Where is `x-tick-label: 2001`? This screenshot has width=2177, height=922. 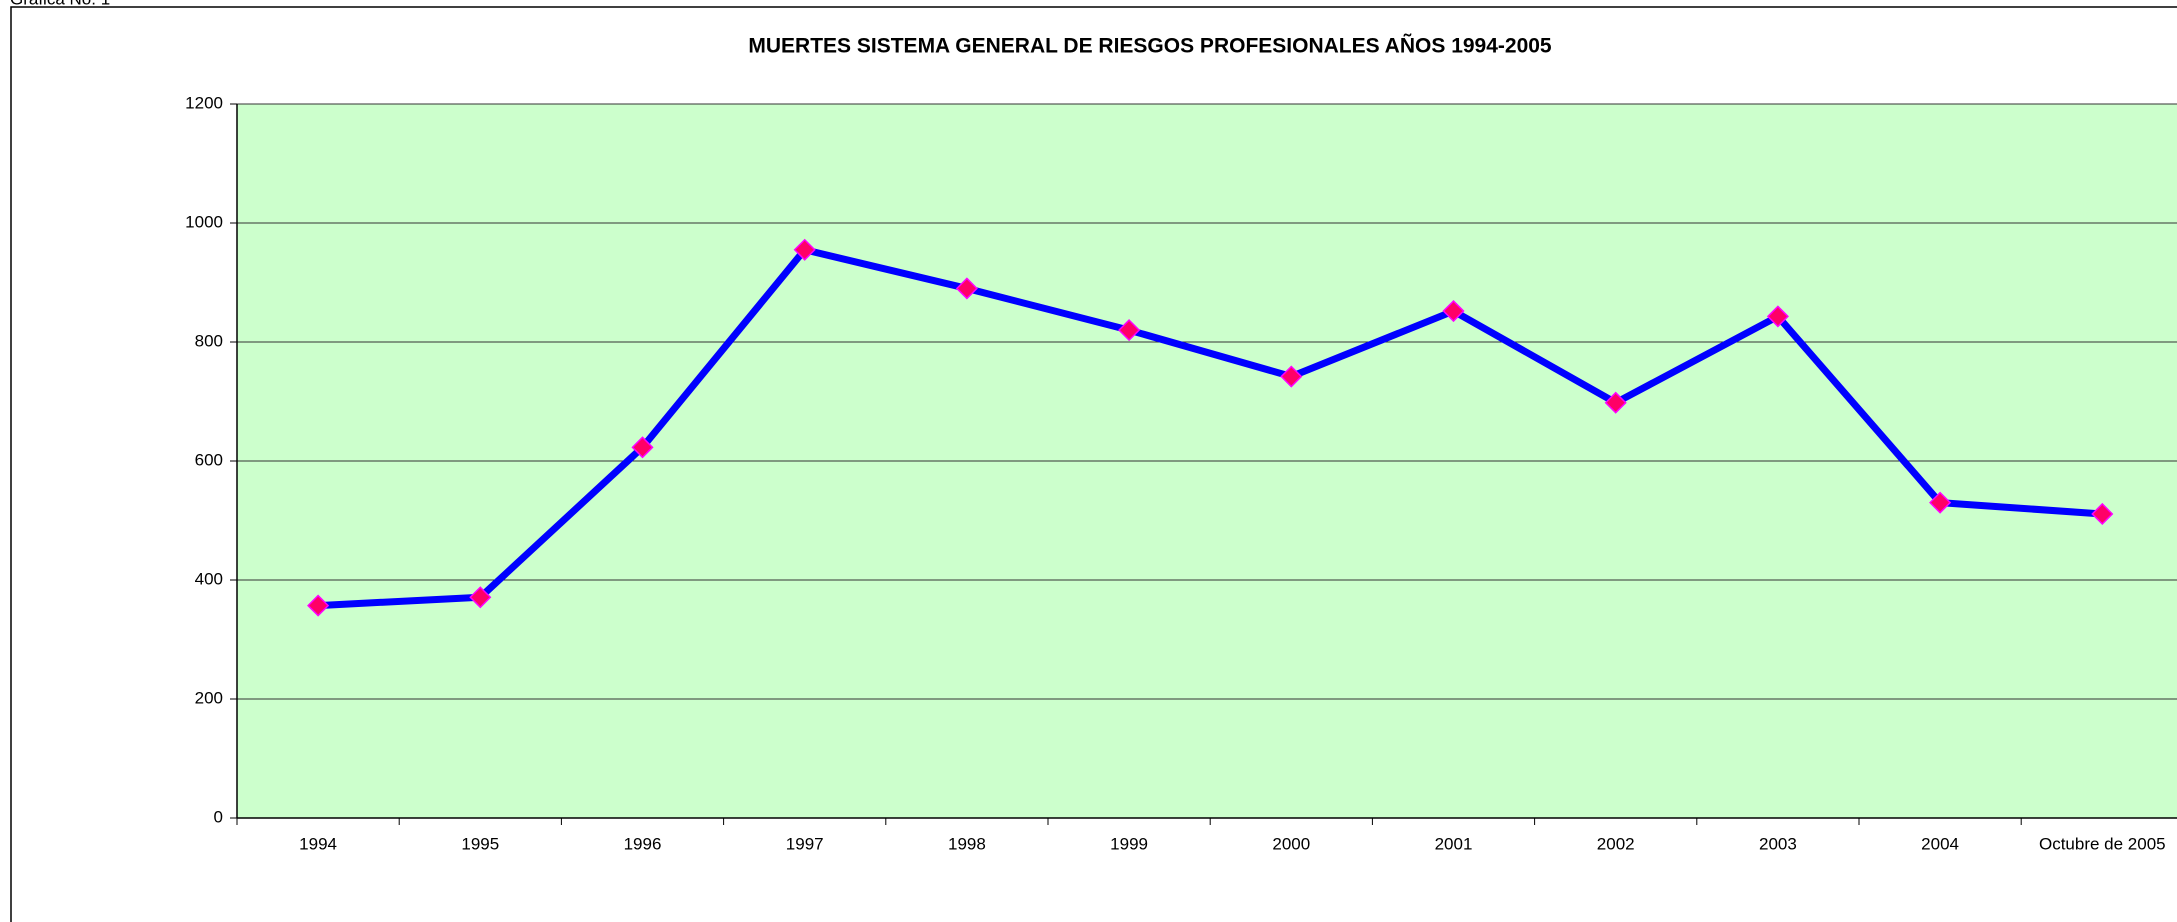 x-tick-label: 2001 is located at coordinates (1454, 843).